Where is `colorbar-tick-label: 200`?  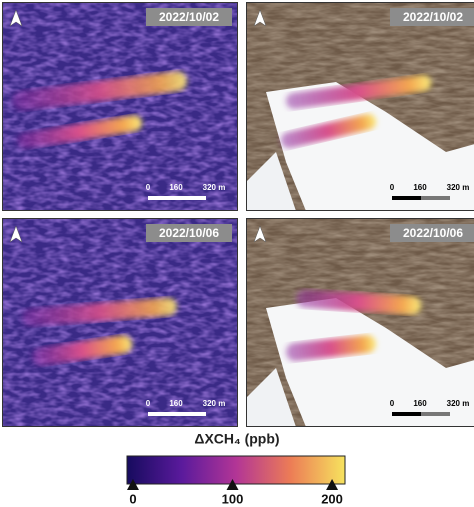
colorbar-tick-label: 200 is located at coordinates (332, 498).